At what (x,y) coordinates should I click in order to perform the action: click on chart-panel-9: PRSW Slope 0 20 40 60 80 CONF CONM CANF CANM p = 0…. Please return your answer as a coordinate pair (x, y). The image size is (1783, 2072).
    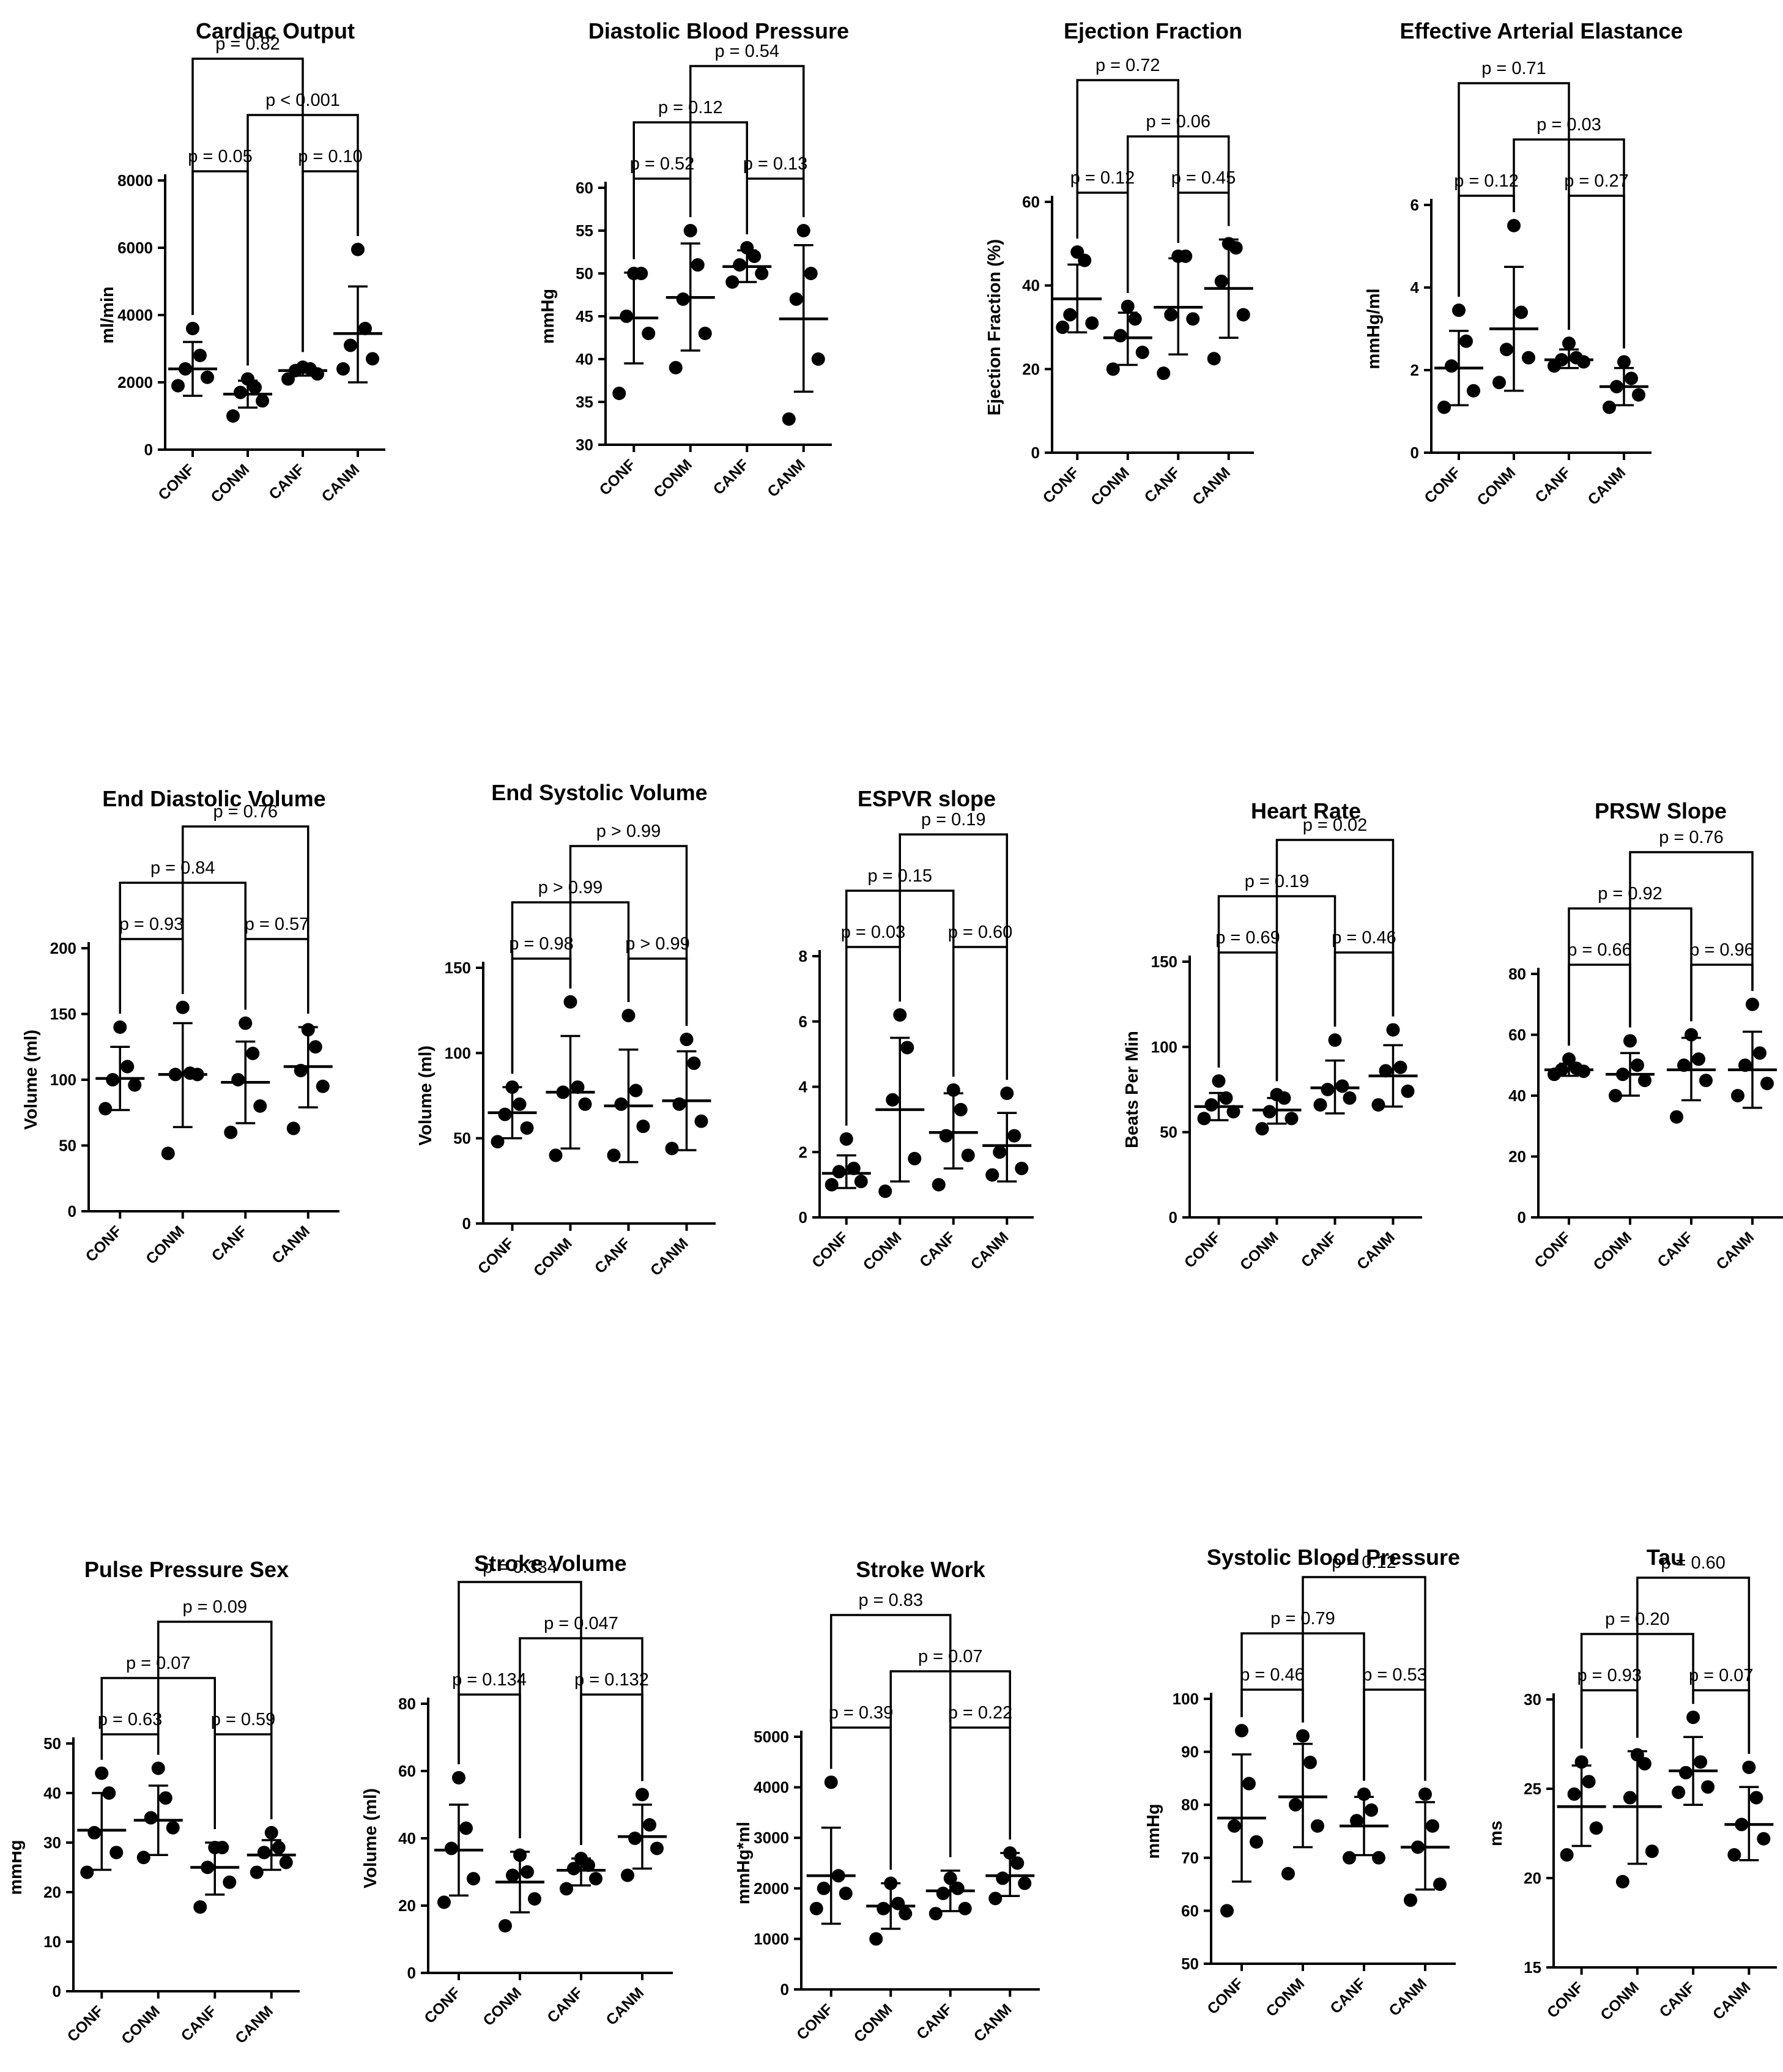
    Looking at the image, I should click on (1645, 1036).